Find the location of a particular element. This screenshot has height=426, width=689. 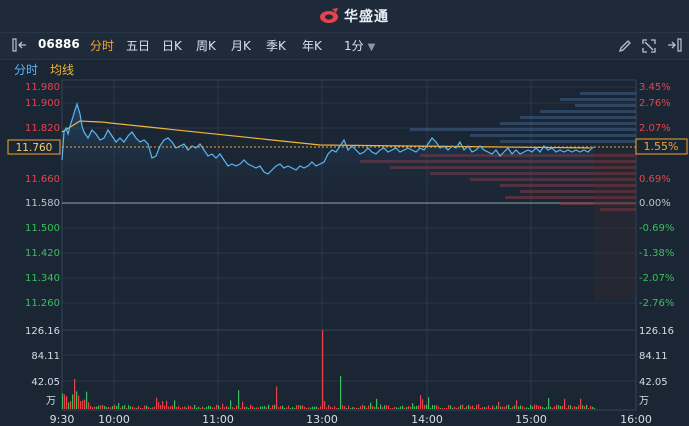

change-label: -2.76% is located at coordinates (656, 303).